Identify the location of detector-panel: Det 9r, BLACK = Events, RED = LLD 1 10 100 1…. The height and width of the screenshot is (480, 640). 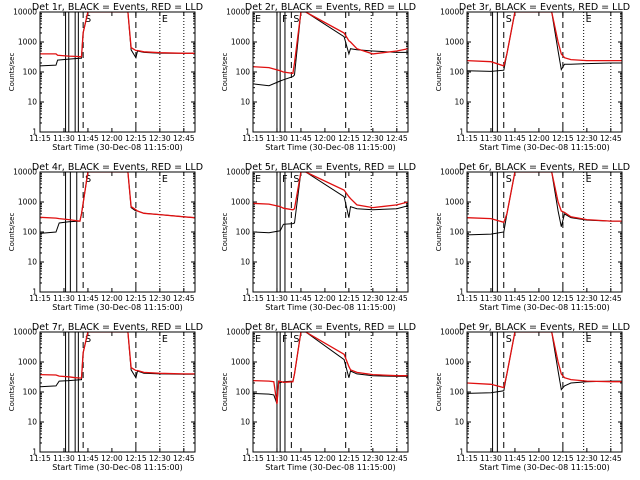
(532, 397).